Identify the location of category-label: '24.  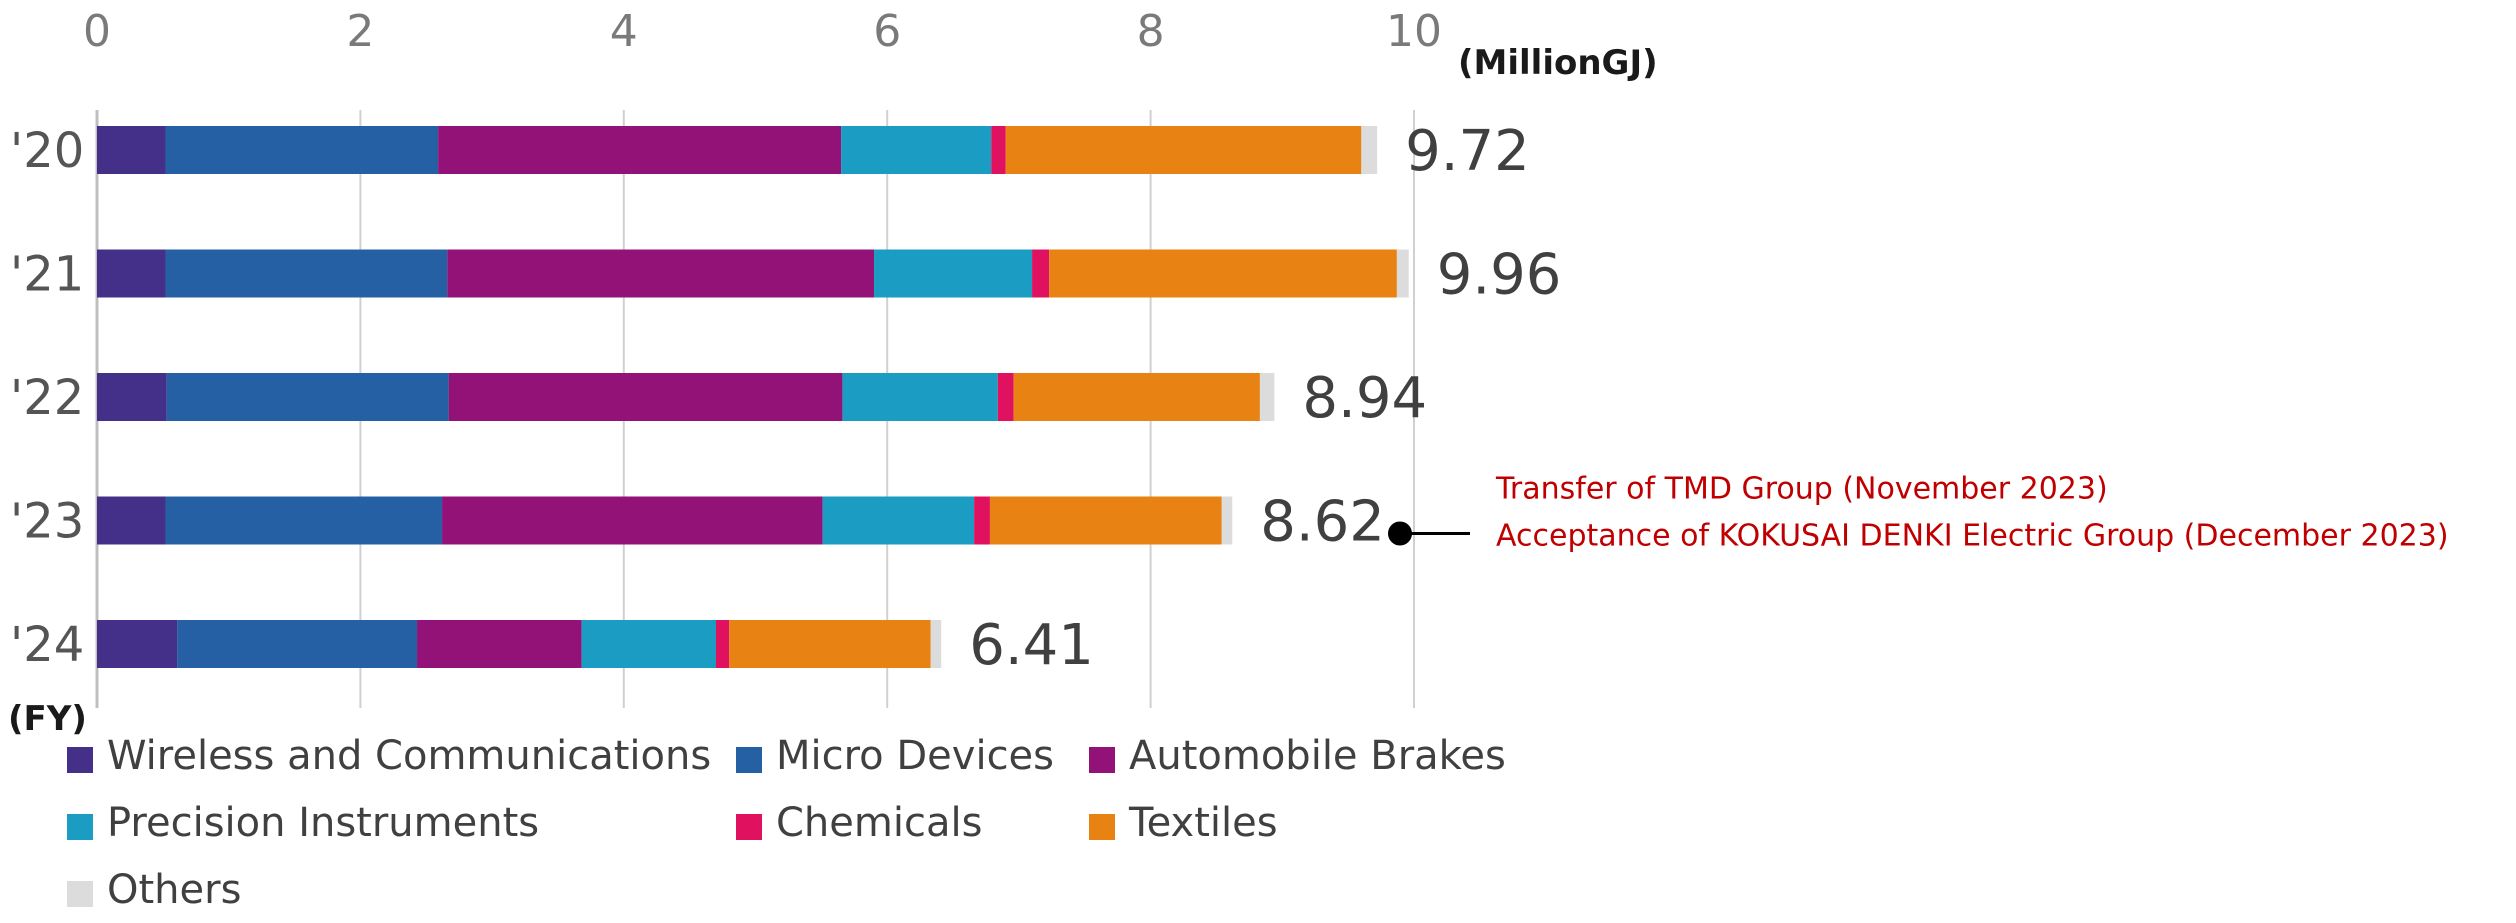
(47, 645).